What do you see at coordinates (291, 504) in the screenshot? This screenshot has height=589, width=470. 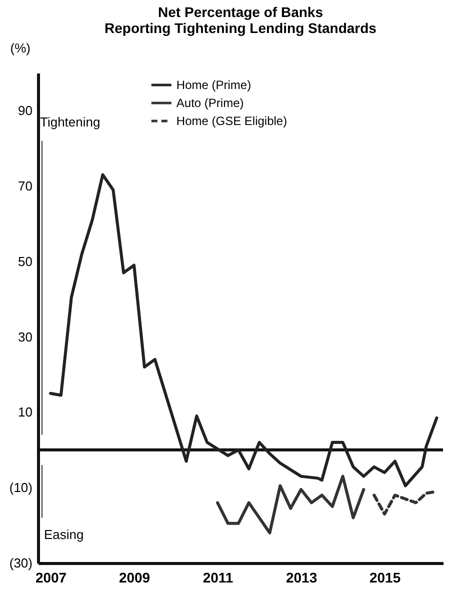 I see `line-series` at bounding box center [291, 504].